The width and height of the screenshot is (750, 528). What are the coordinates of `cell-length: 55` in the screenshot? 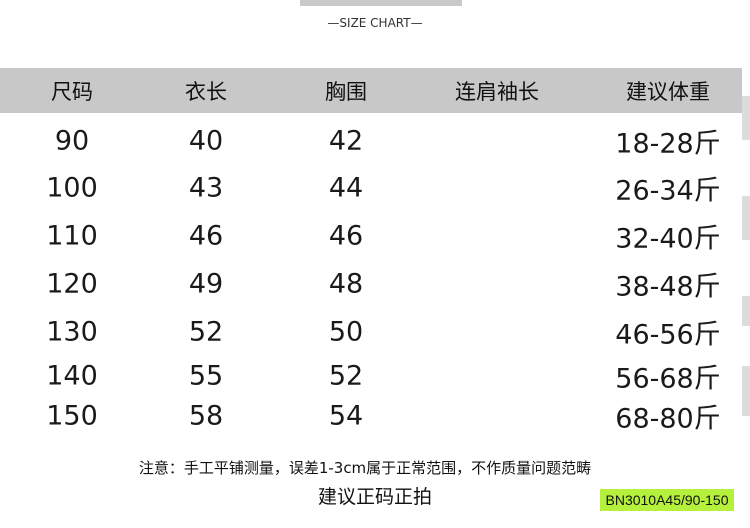 It's located at (206, 376).